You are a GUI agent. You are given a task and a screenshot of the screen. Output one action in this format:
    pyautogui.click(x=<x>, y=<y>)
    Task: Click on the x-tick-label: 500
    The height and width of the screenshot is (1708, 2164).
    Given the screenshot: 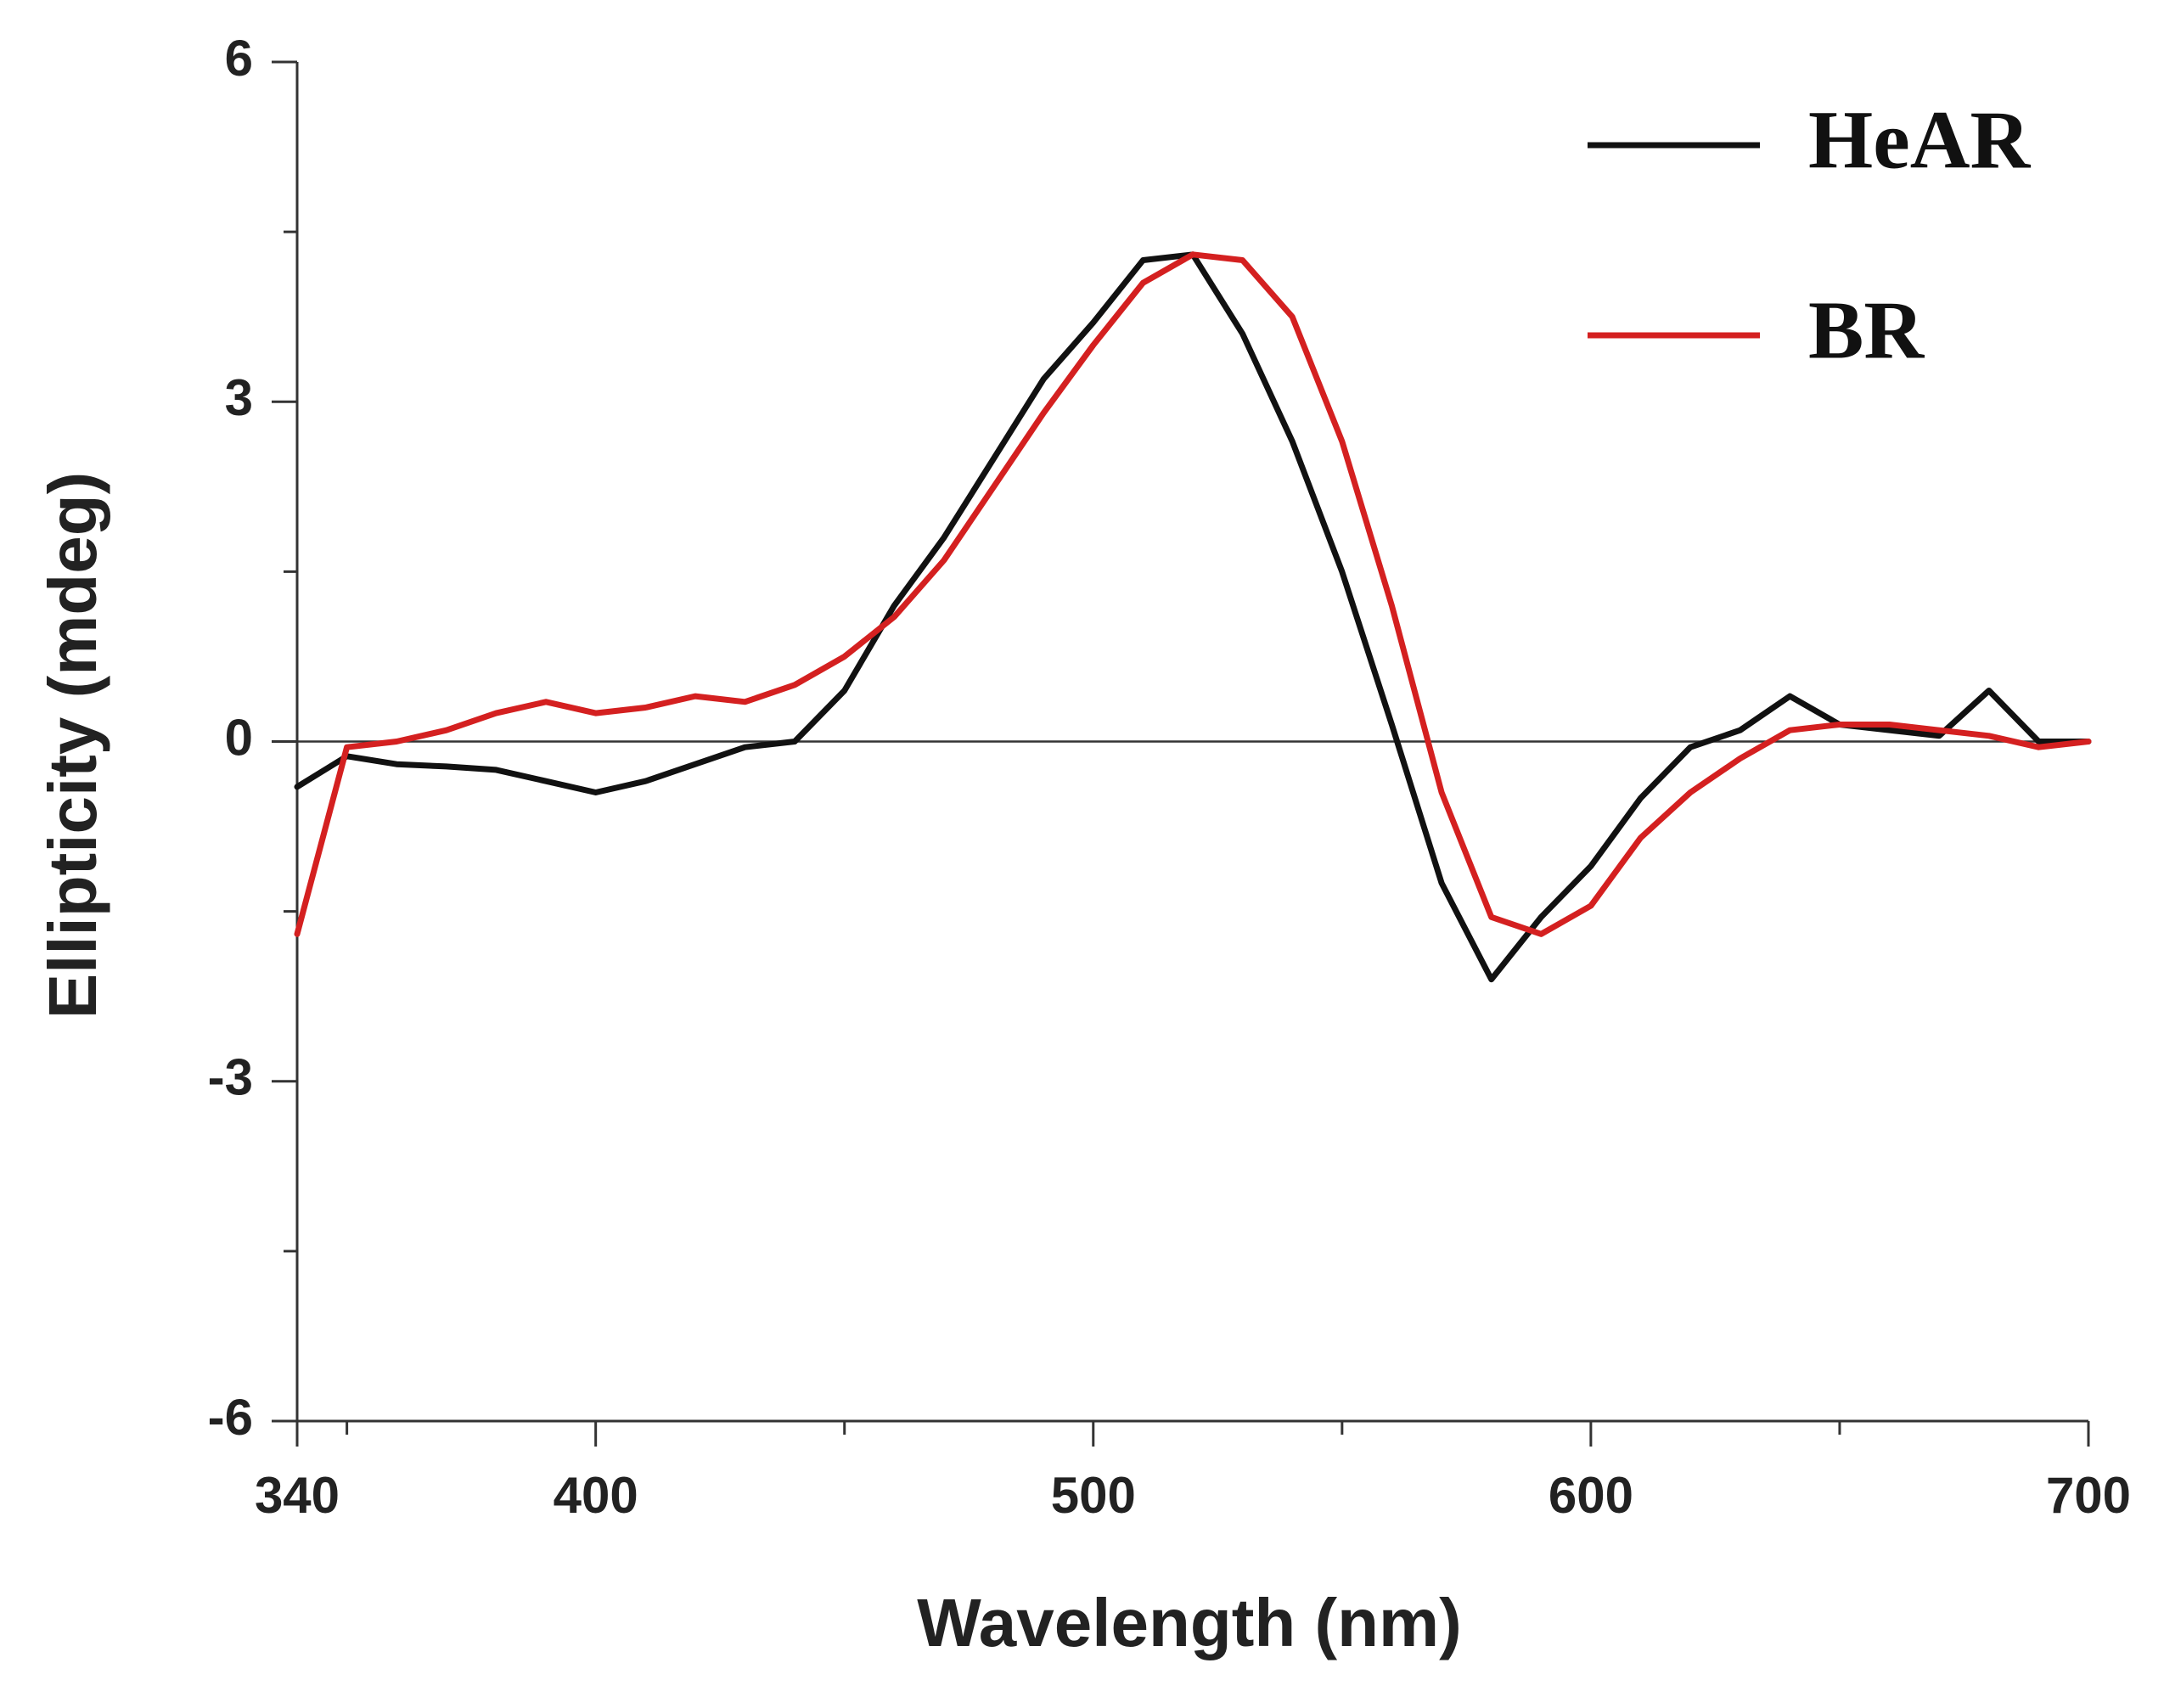 What is the action you would take?
    pyautogui.click(x=1093, y=1495)
    